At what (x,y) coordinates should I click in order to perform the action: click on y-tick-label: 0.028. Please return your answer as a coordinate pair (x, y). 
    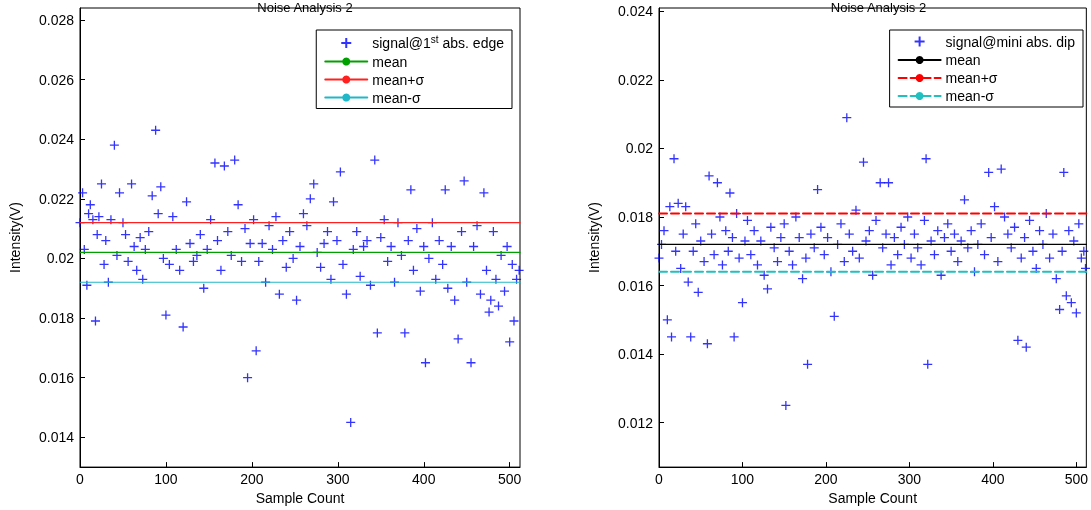
    Looking at the image, I should click on (56, 19).